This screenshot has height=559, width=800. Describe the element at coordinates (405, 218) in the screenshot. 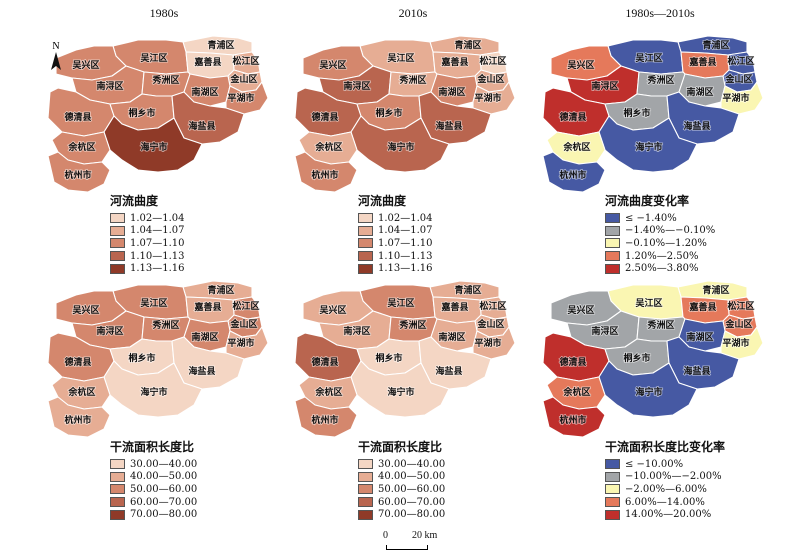

I see `legend-label: 1.02—1.04` at that location.